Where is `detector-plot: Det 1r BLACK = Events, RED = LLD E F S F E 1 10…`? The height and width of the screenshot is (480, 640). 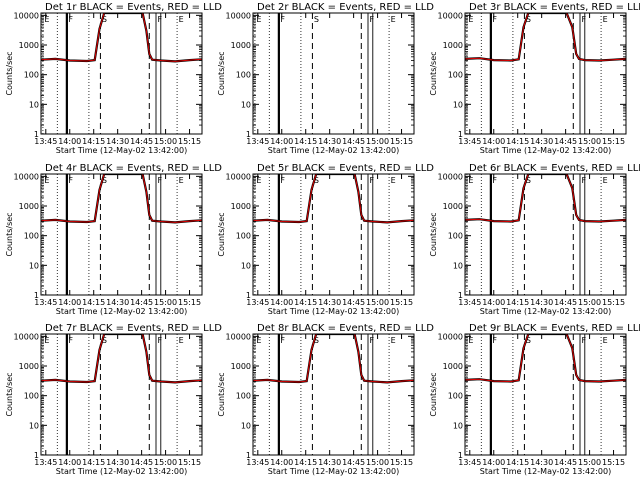
detector-plot: Det 1r BLACK = Events, RED = LLD E F S F E 1 10… is located at coordinates (113, 78).